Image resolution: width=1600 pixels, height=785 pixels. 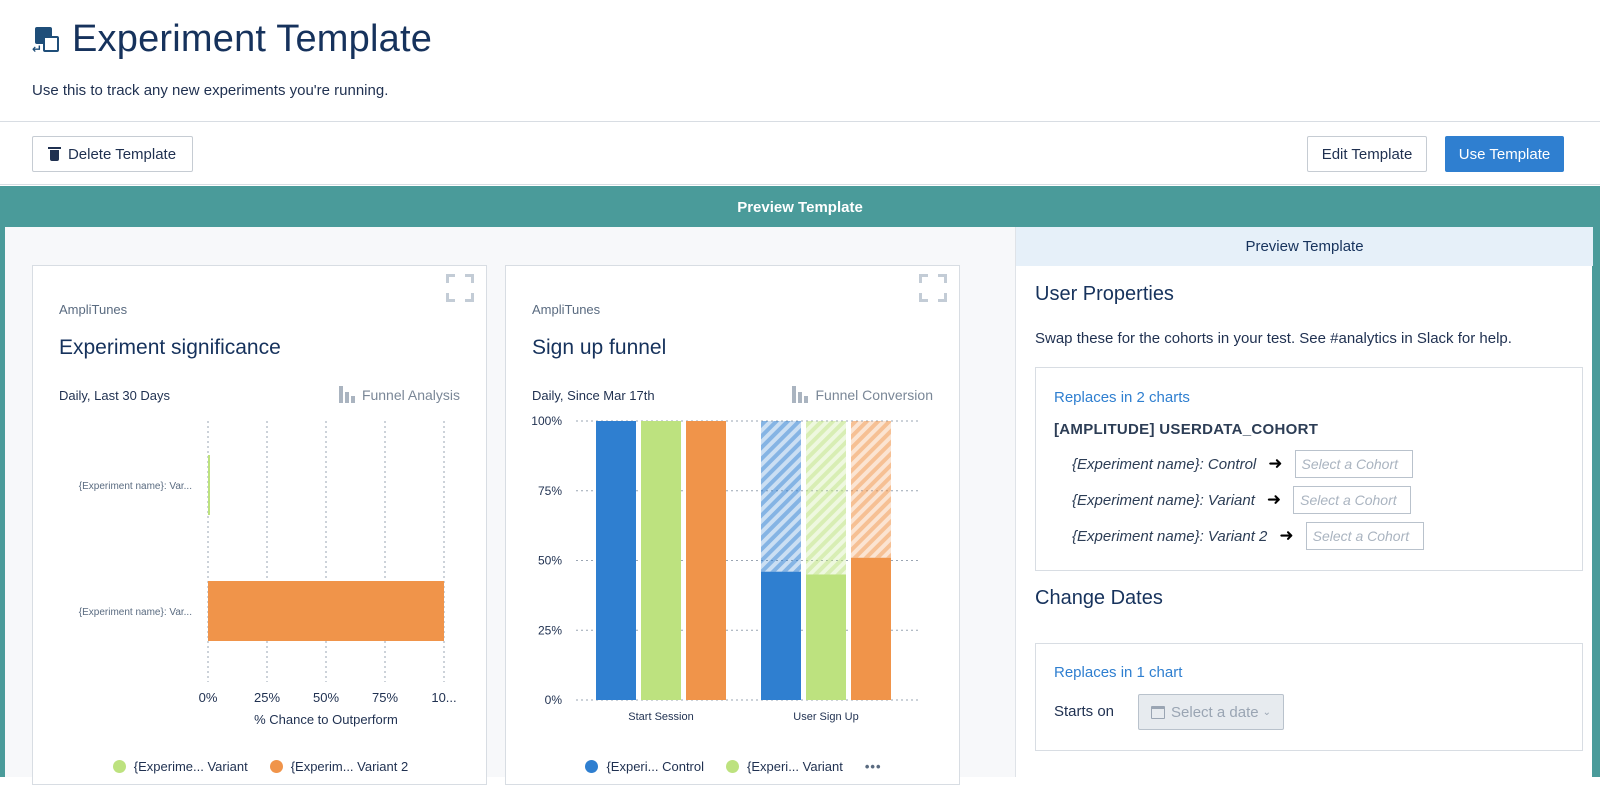 I want to click on x-tick-label: 50%, so click(x=326, y=697).